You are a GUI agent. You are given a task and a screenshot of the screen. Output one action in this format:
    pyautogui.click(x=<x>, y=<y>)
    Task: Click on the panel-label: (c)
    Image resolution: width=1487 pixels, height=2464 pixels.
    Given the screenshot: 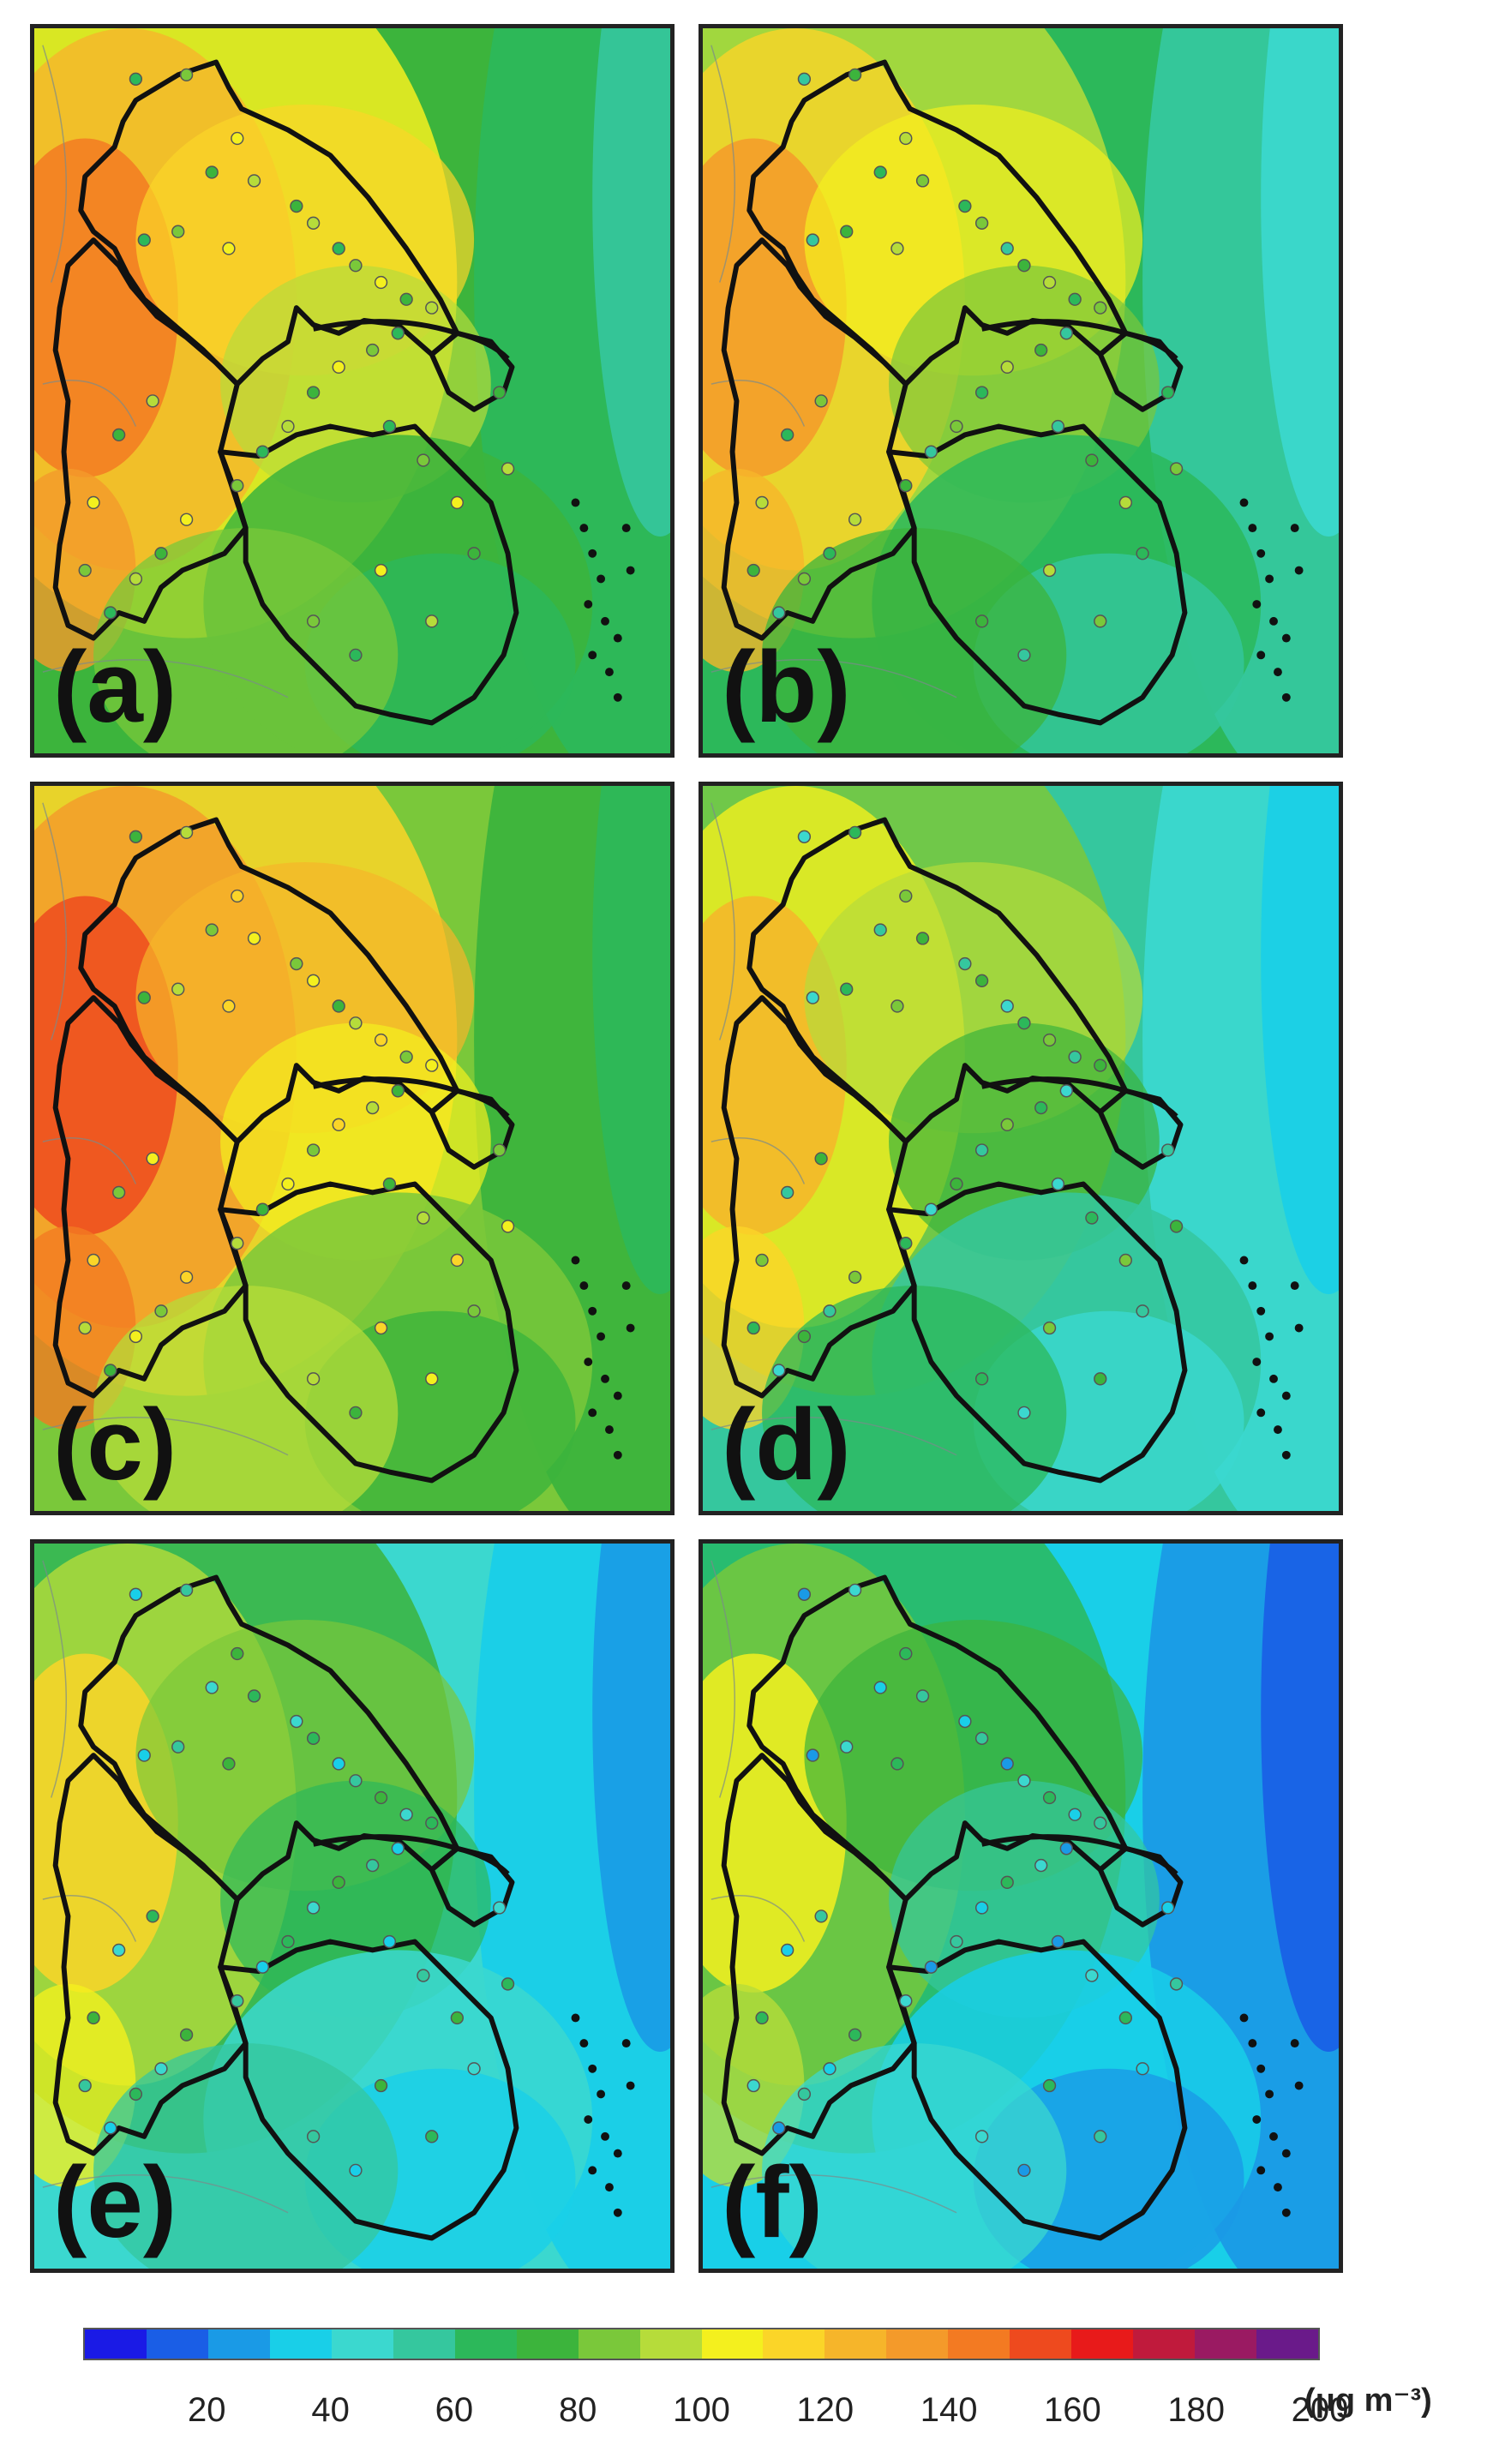 What is the action you would take?
    pyautogui.click(x=115, y=1445)
    